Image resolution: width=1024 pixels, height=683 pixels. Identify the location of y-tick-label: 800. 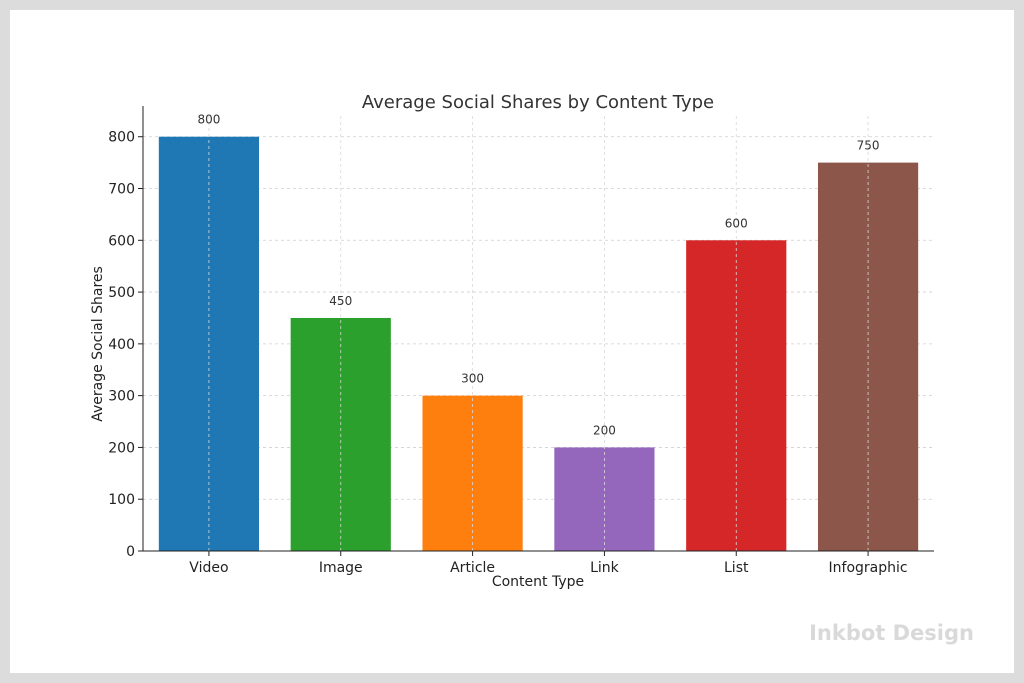
(121, 138).